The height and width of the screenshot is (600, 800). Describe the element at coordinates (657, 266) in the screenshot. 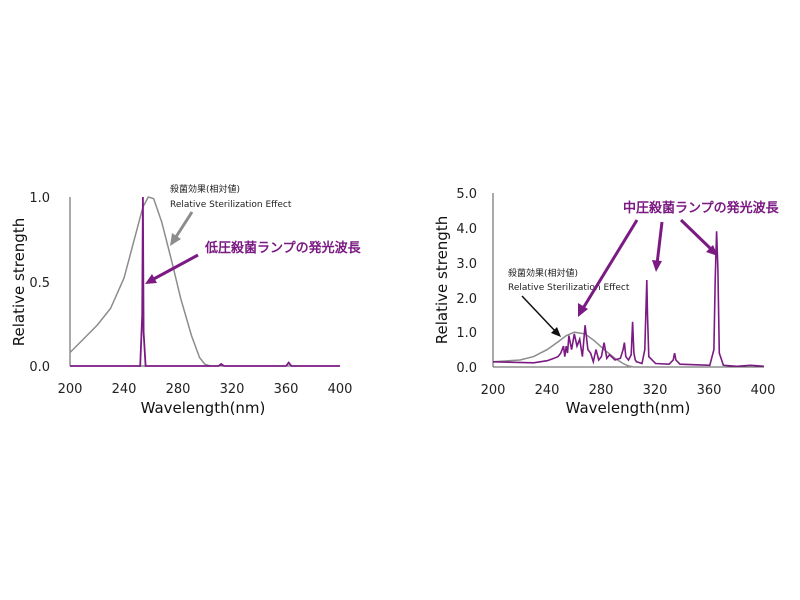

I see `lamp-arrowhead` at that location.